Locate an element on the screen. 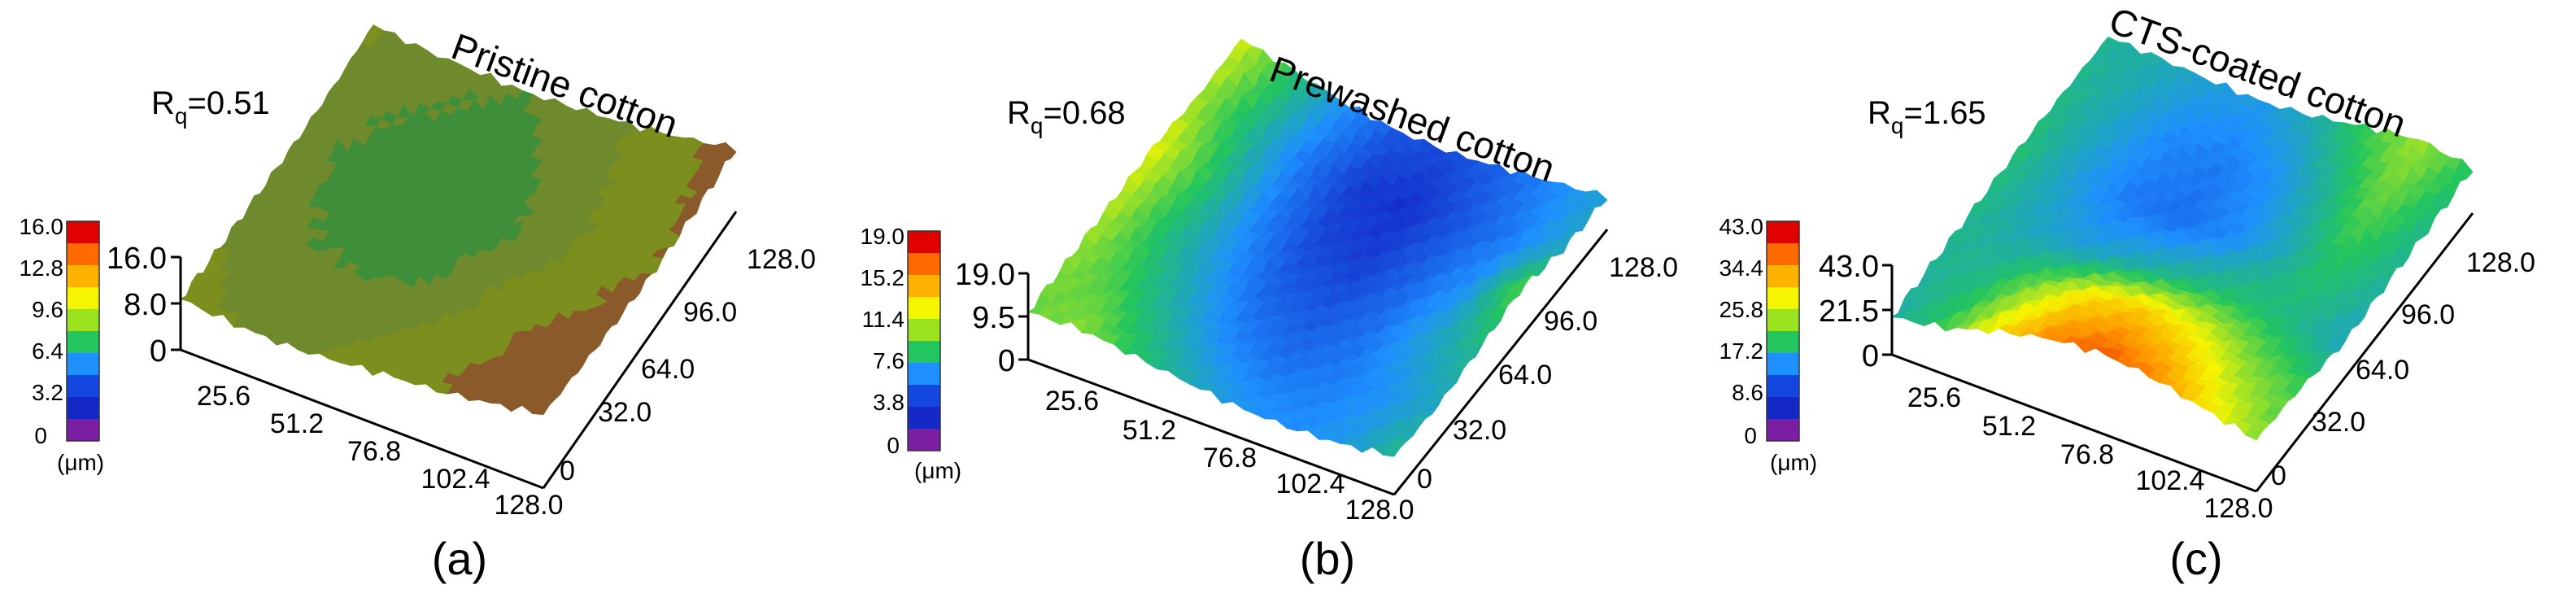 The height and width of the screenshot is (602, 2576). y-tick-b-4: 128.0 is located at coordinates (1643, 268).